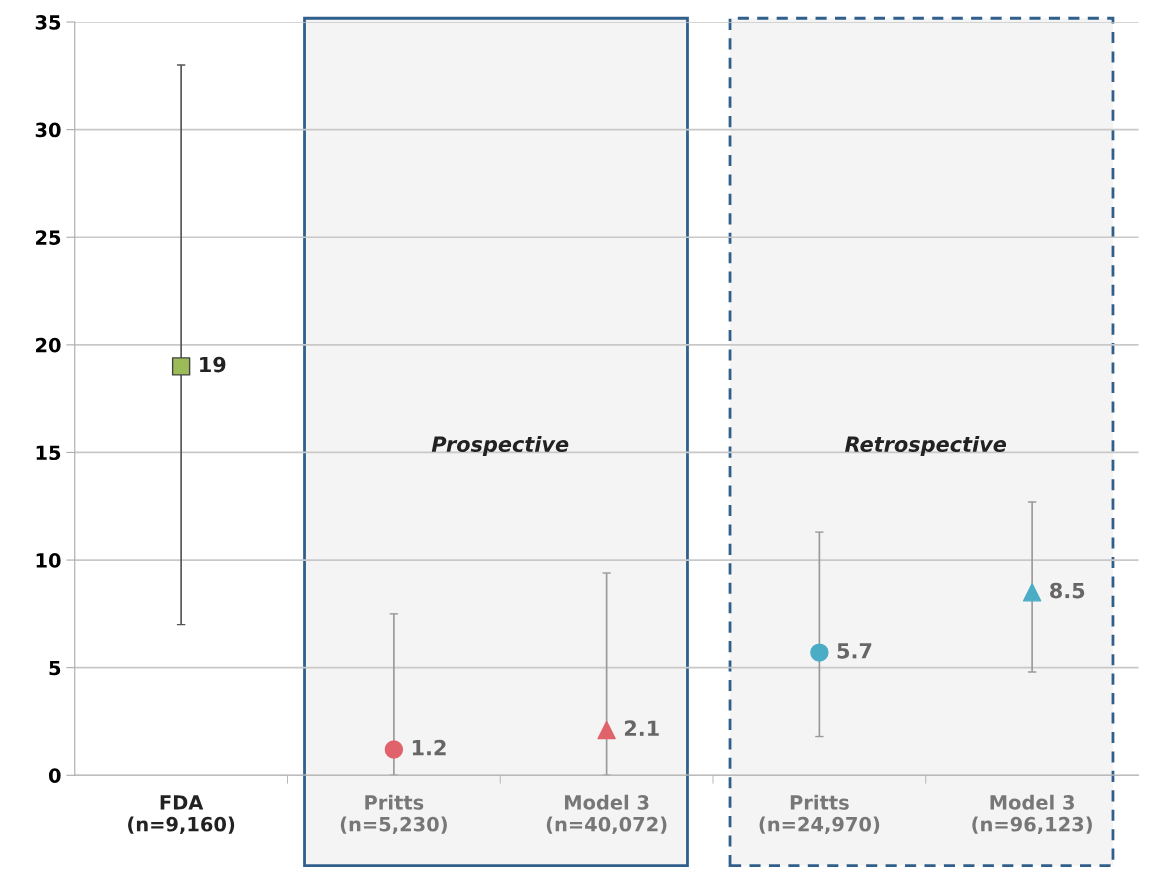 This screenshot has height=881, width=1150. I want to click on y-tick-label: 30, so click(48, 130).